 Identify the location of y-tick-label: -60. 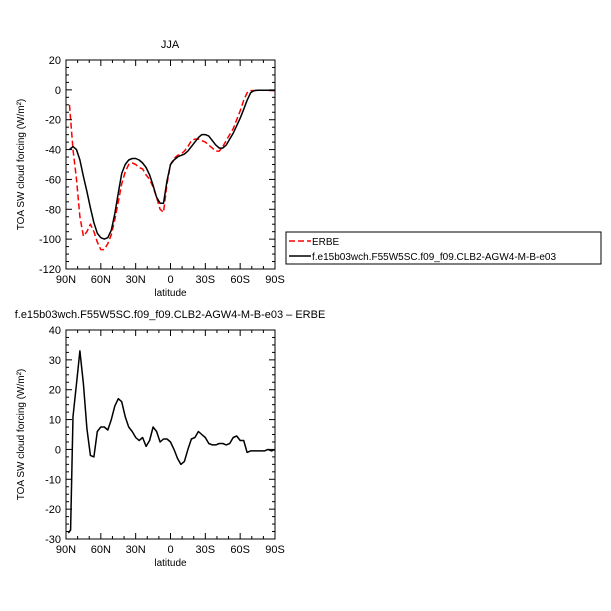
(53, 180).